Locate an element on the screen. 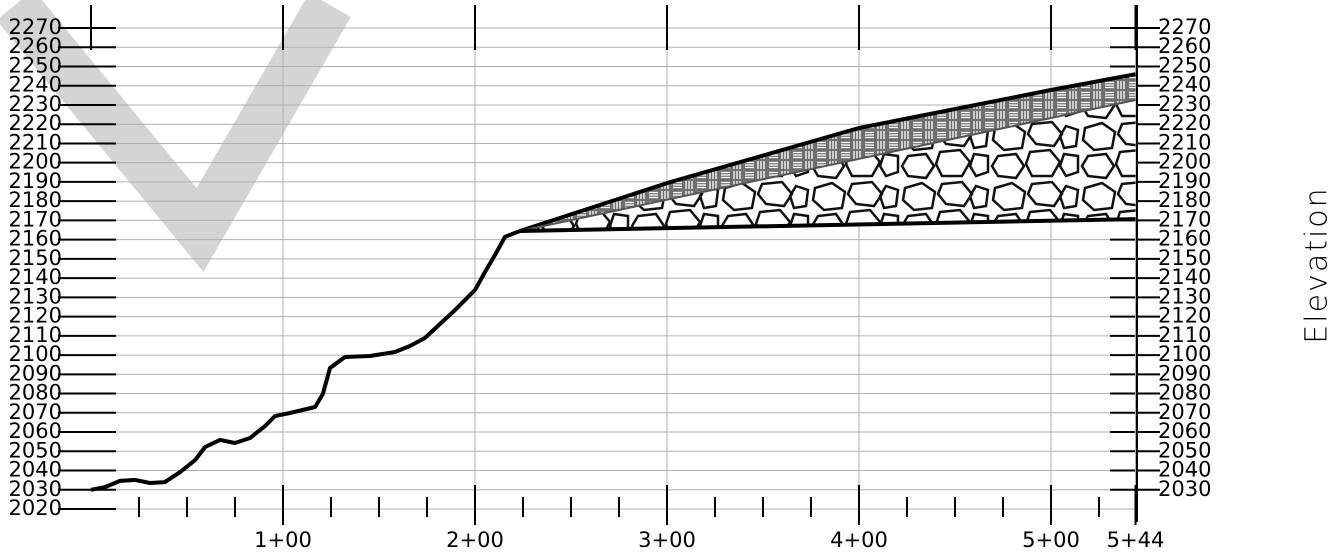 This screenshot has height=554, width=1337. y2-tick-label: 2160 is located at coordinates (1184, 239).